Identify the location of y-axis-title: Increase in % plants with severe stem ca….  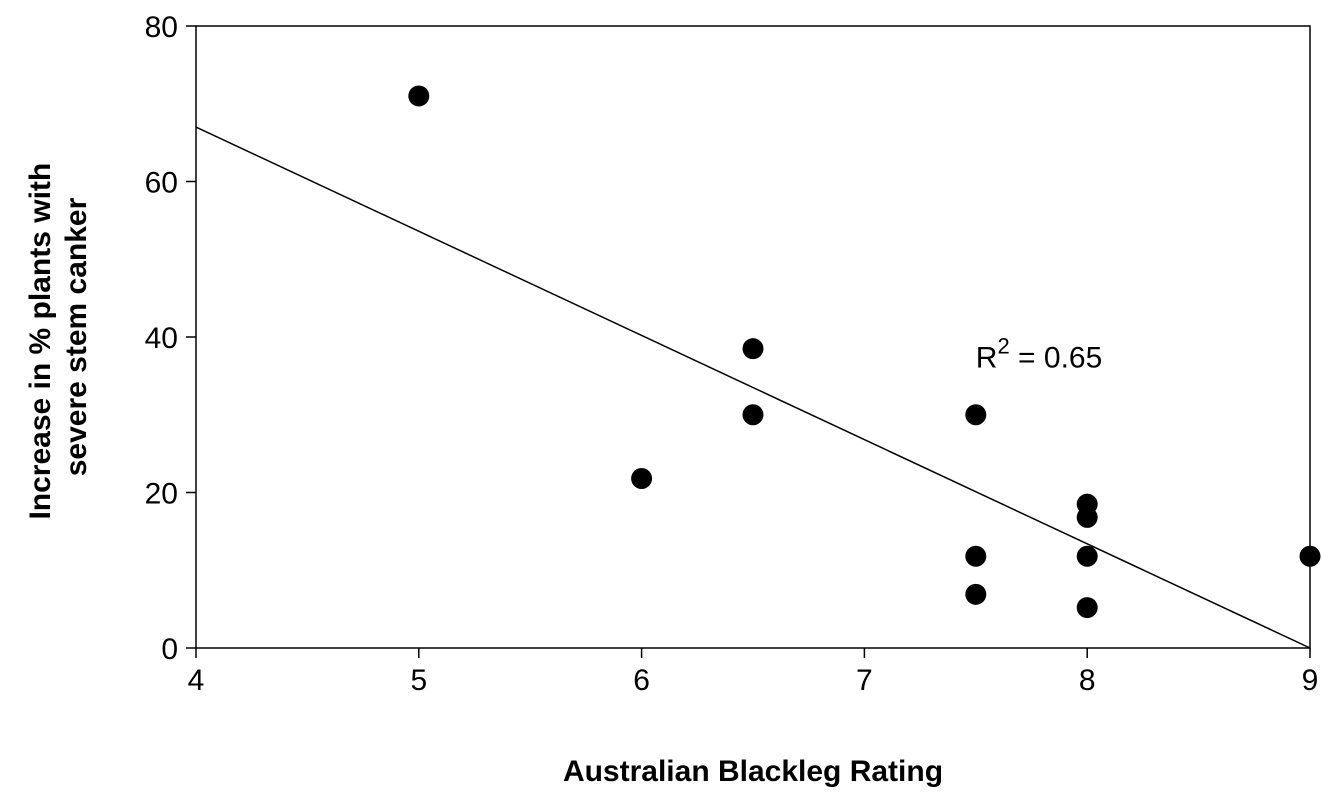
(58, 336).